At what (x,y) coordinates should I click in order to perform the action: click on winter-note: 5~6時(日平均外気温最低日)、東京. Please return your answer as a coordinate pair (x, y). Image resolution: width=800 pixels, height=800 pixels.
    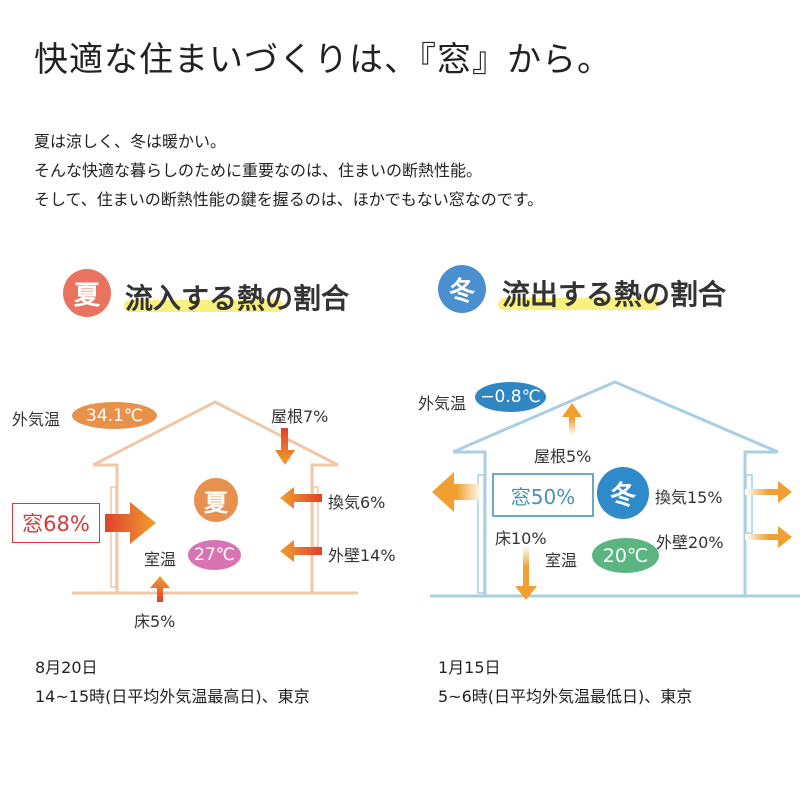
    Looking at the image, I should click on (565, 696).